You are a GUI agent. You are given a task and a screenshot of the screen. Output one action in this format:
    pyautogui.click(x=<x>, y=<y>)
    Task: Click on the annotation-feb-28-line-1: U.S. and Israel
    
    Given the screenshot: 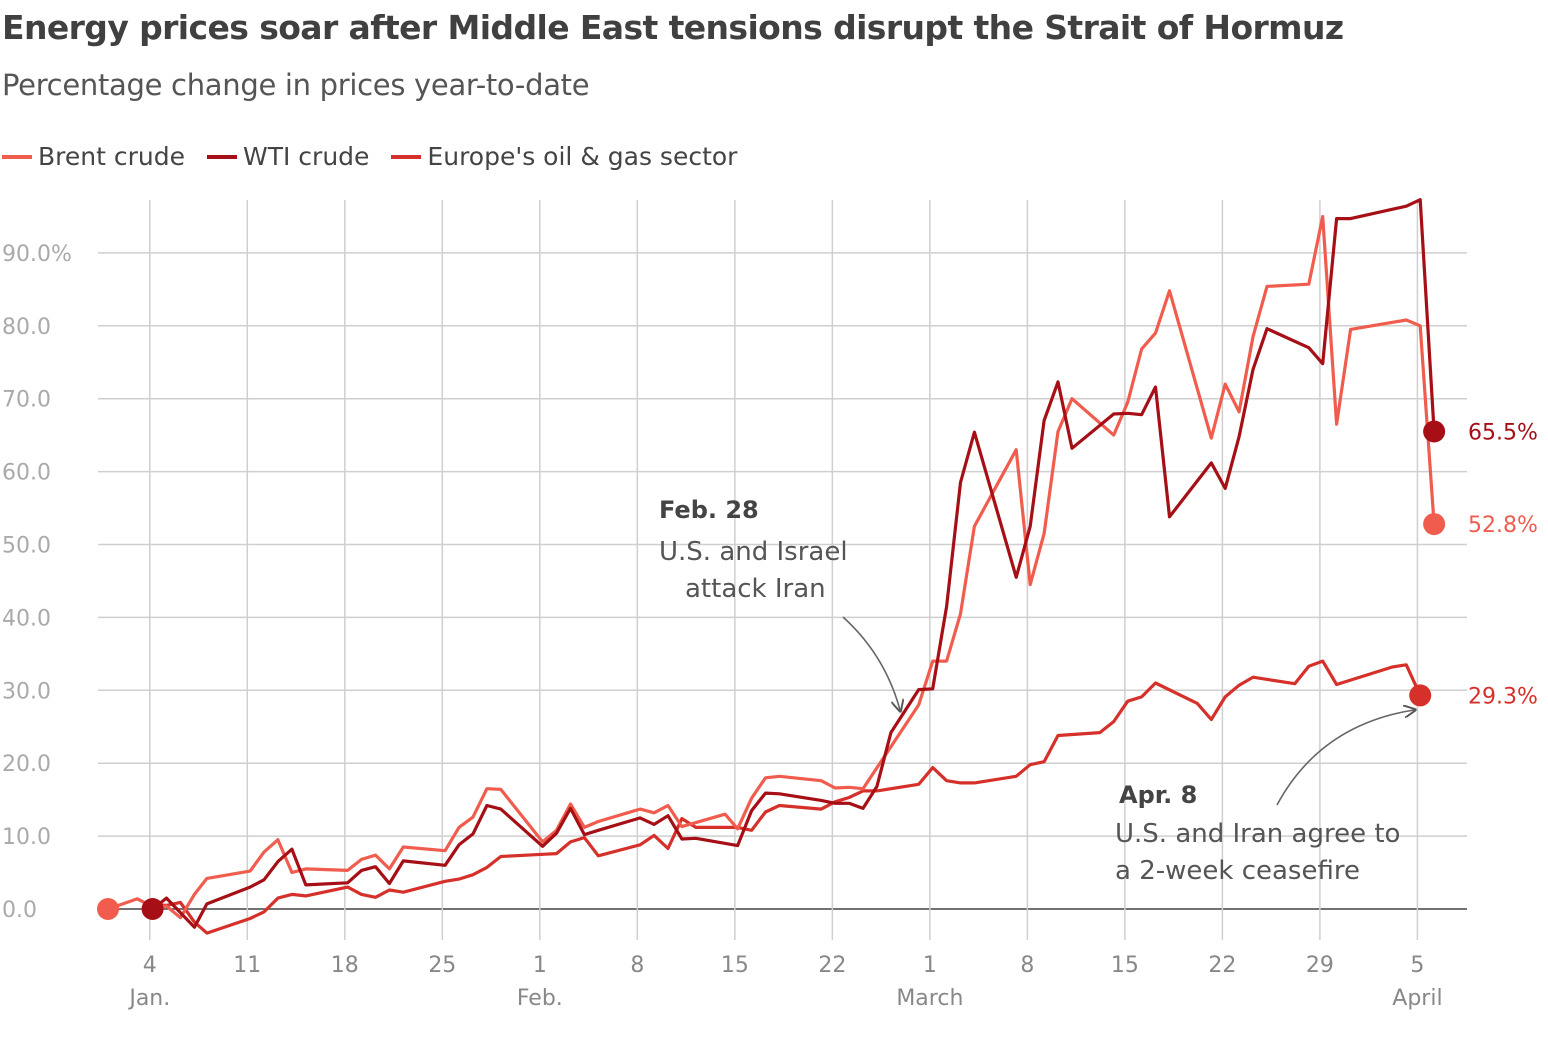 What is the action you would take?
    pyautogui.click(x=753, y=552)
    